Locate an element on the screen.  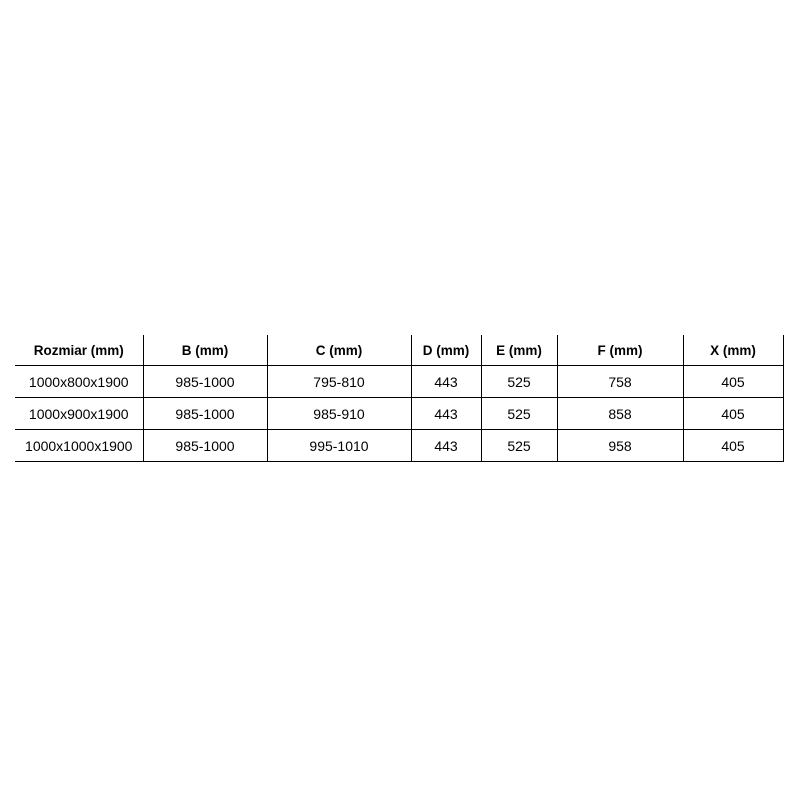
table-cell-f: 958 is located at coordinates (619, 445).